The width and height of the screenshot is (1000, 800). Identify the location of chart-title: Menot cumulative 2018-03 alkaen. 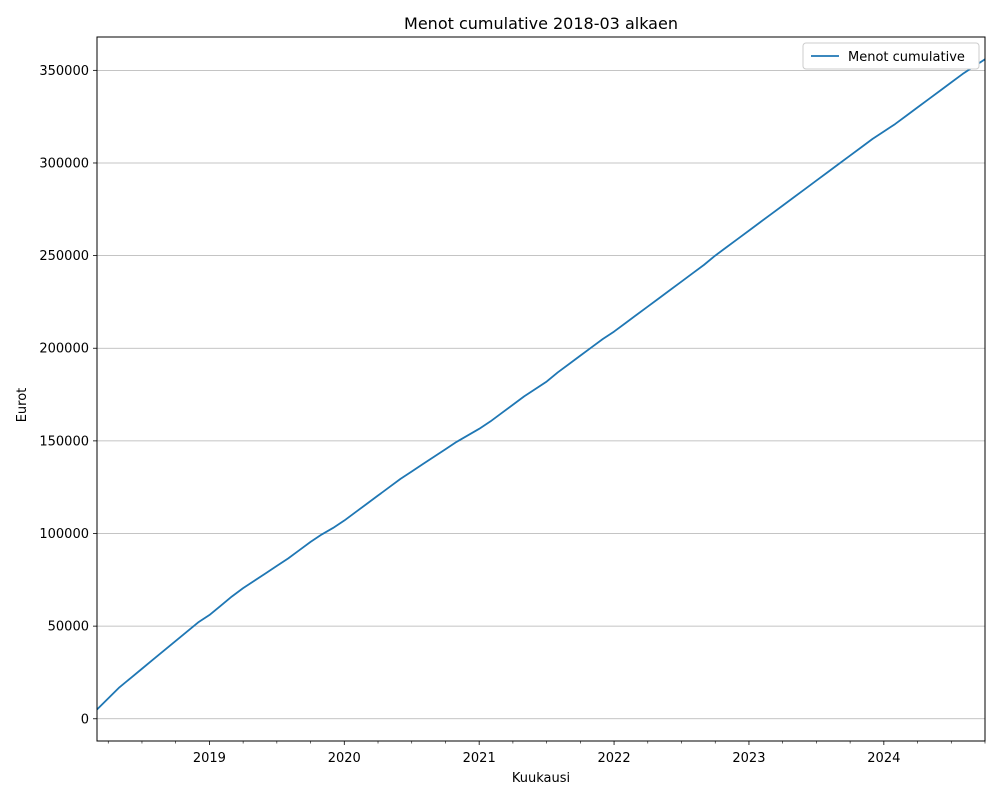
(541, 23).